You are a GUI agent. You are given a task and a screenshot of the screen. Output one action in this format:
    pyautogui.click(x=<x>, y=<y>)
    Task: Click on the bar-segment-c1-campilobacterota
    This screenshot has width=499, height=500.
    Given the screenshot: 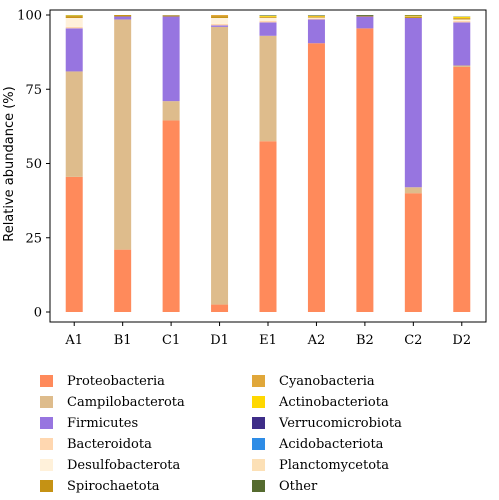 What is the action you would take?
    pyautogui.click(x=171, y=111)
    